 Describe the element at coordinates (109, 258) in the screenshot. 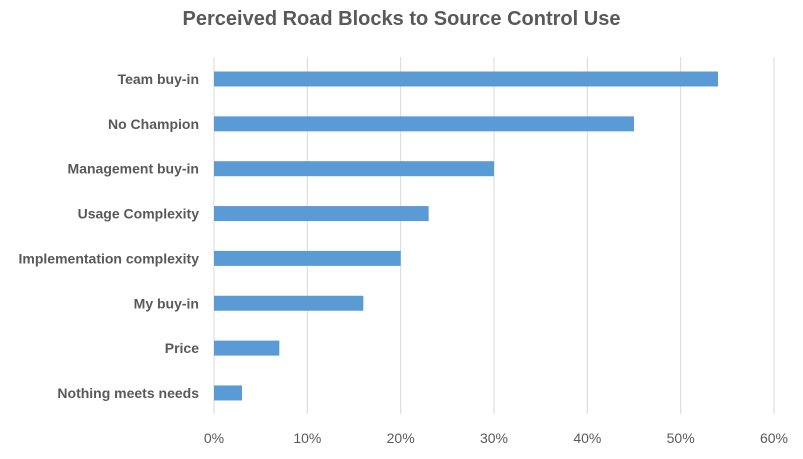

I see `category-label: Implementation complexity` at that location.